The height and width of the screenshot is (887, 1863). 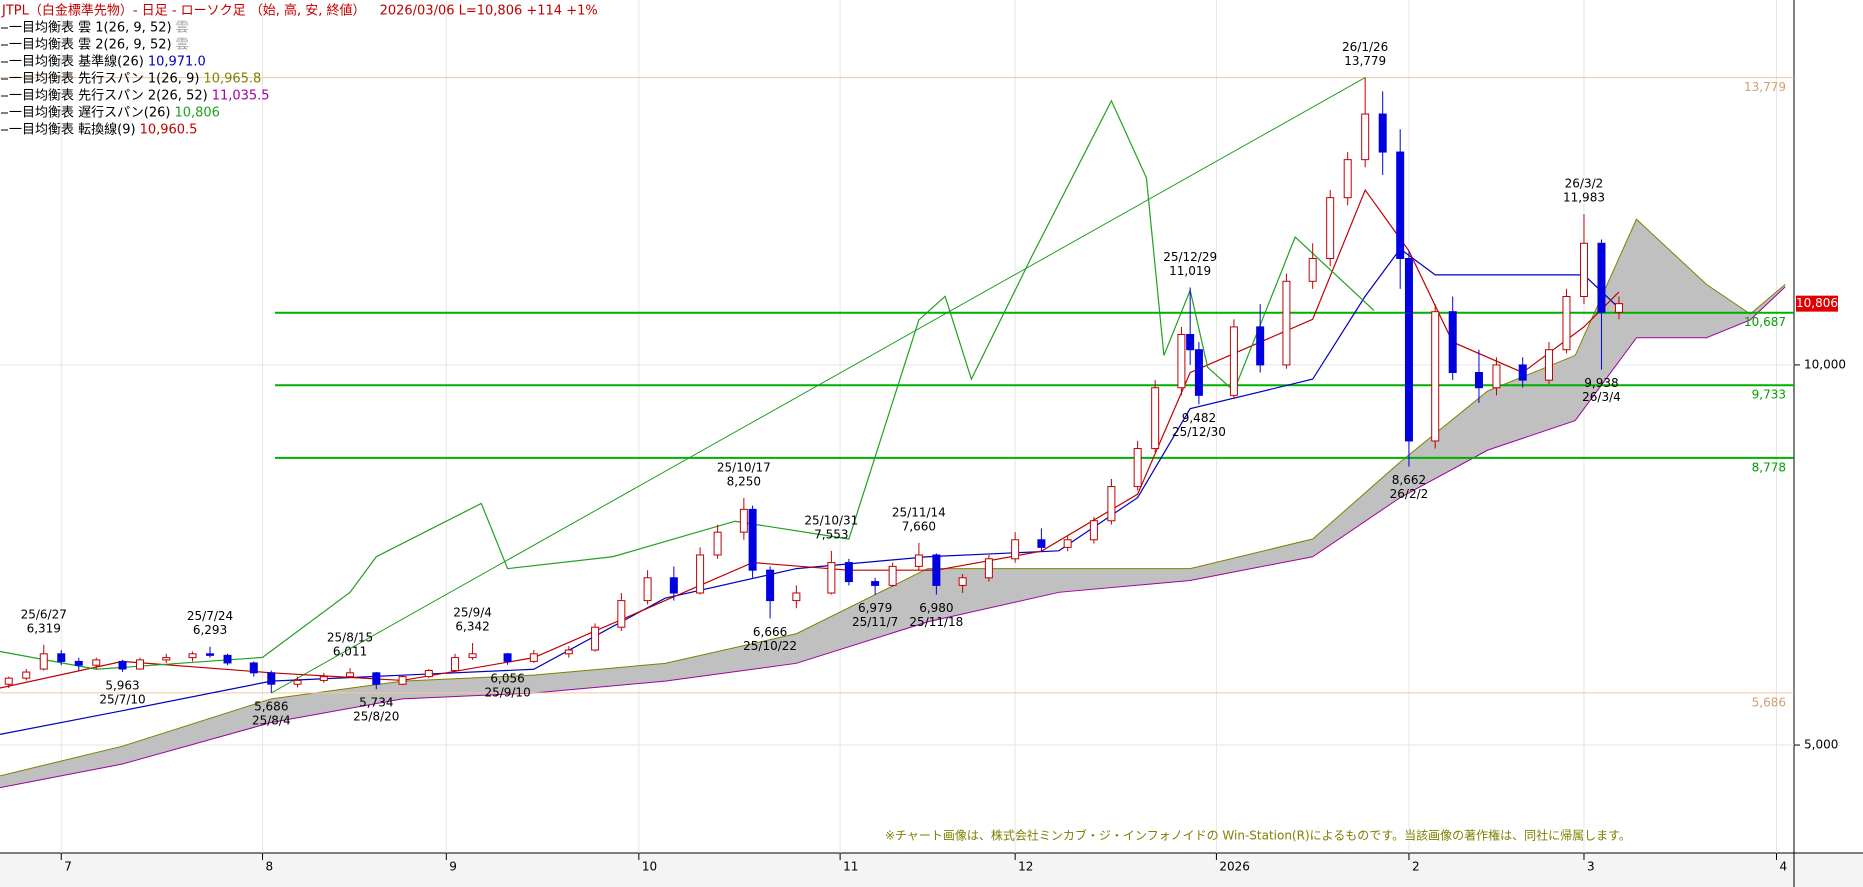 What do you see at coordinates (376, 703) in the screenshot?
I see `annotation-text: 5,734` at bounding box center [376, 703].